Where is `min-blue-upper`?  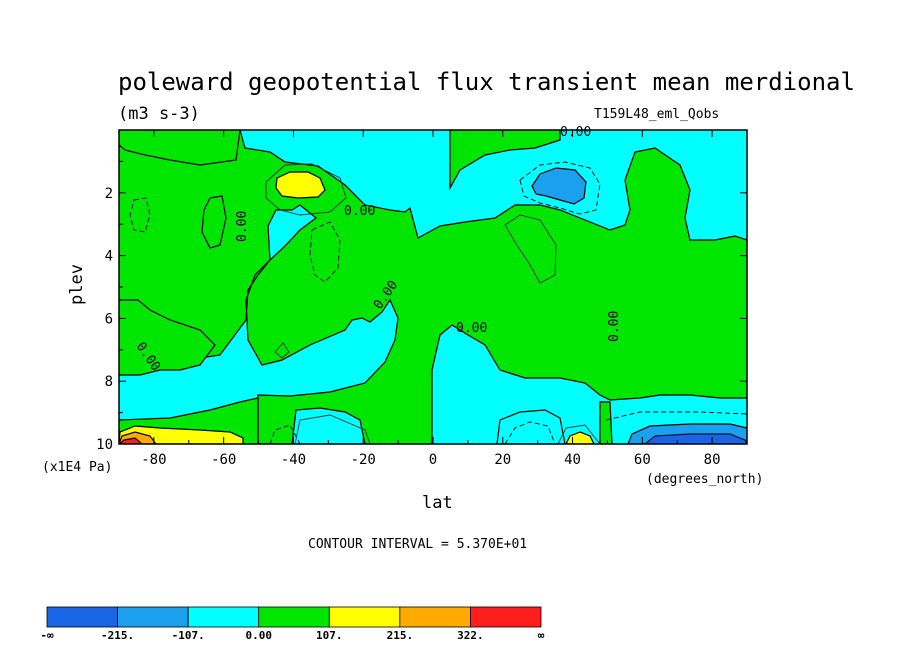
min-blue-upper is located at coordinates (559, 186).